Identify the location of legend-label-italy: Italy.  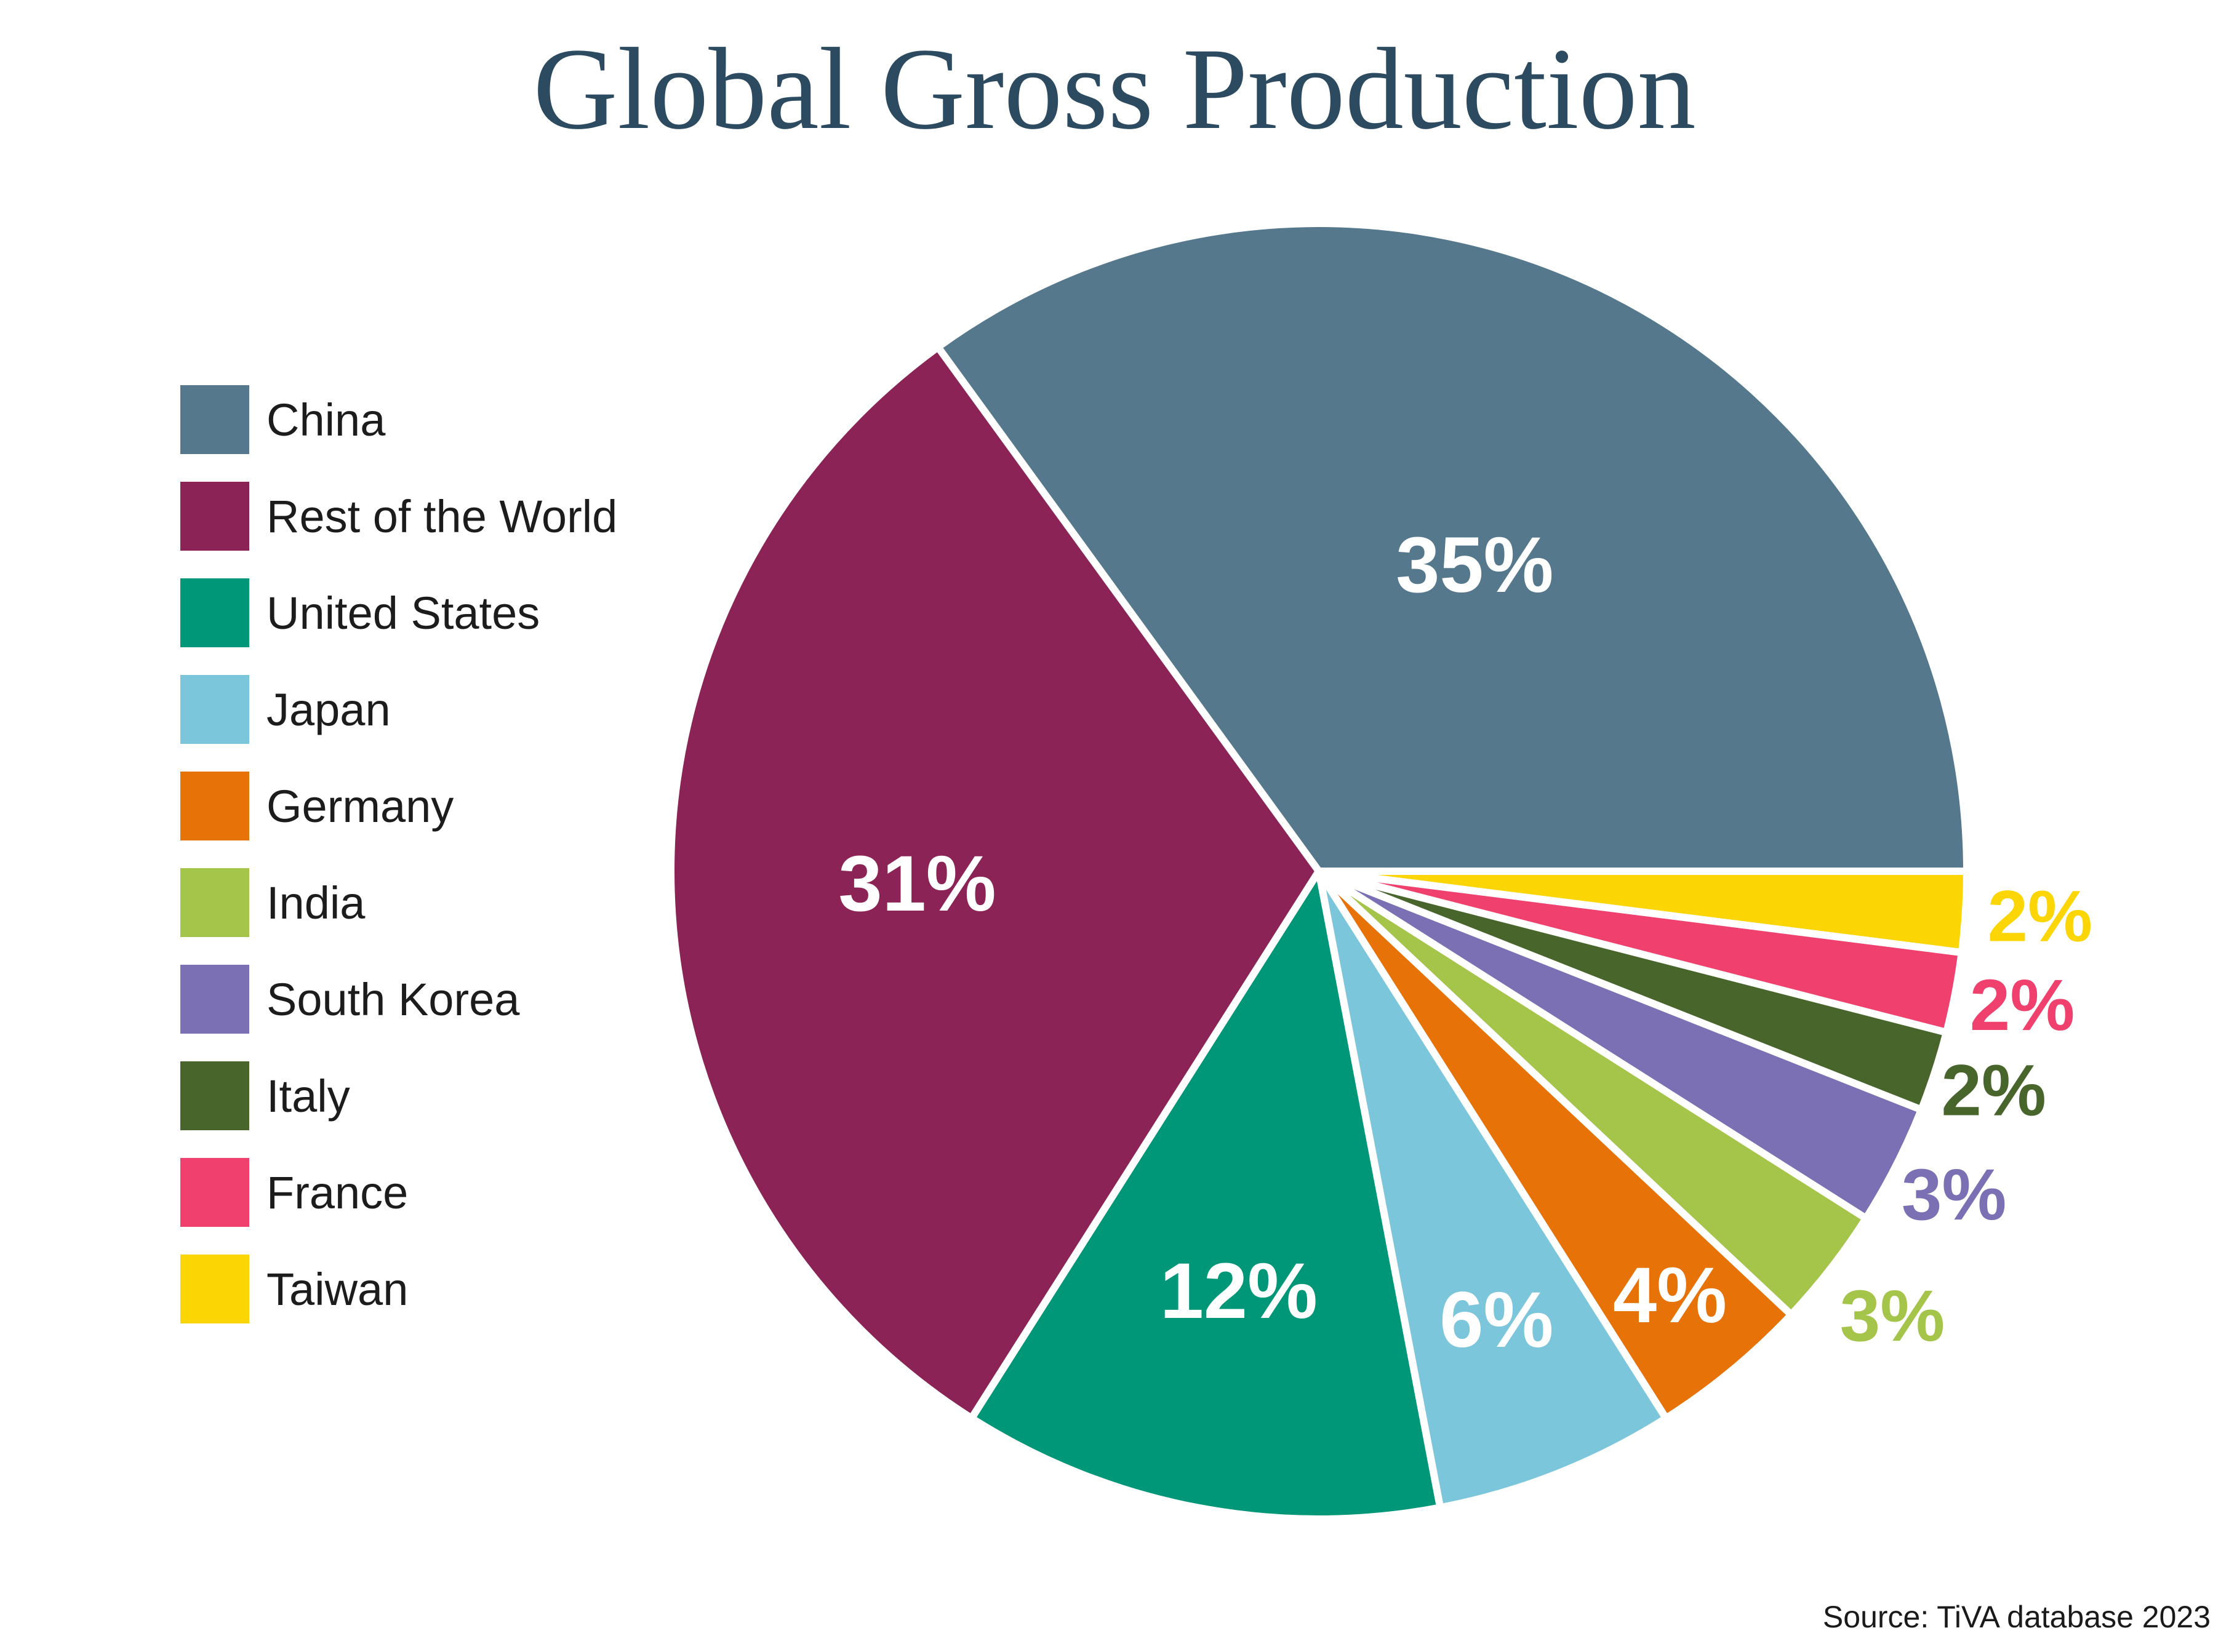
(308, 1096).